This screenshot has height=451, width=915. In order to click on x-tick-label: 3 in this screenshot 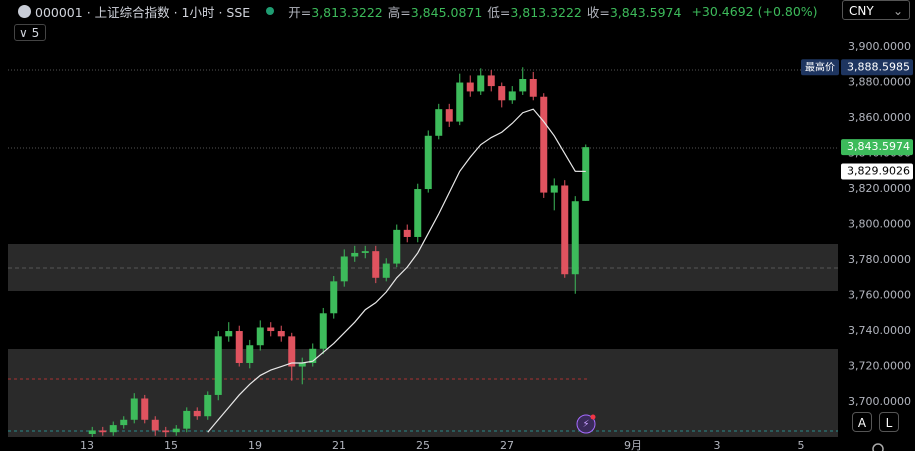, I will do `click(717, 445)`.